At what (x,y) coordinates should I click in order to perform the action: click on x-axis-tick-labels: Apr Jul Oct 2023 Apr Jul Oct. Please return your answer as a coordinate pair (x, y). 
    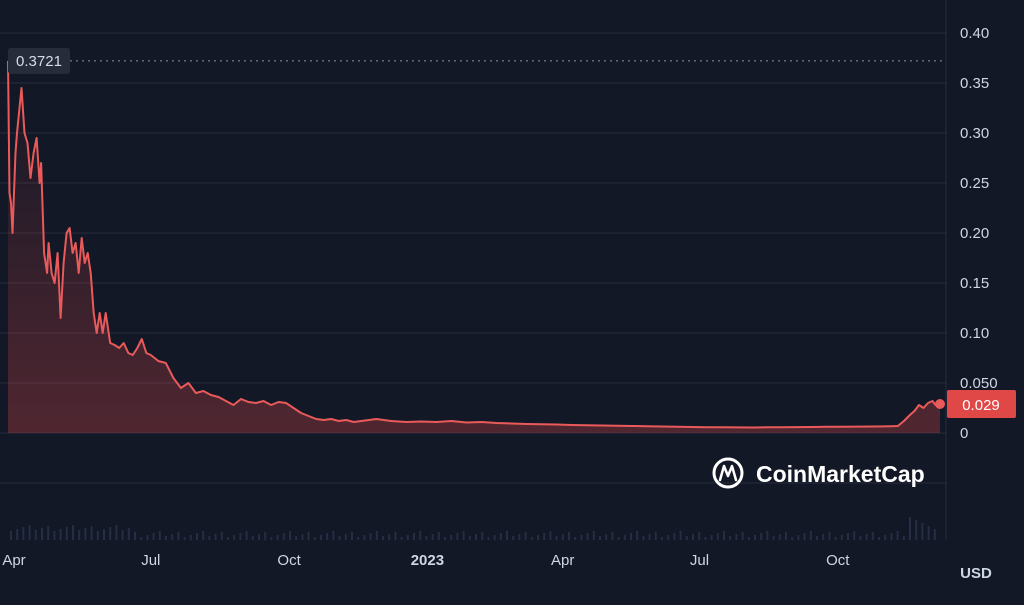
    Looking at the image, I should click on (426, 560).